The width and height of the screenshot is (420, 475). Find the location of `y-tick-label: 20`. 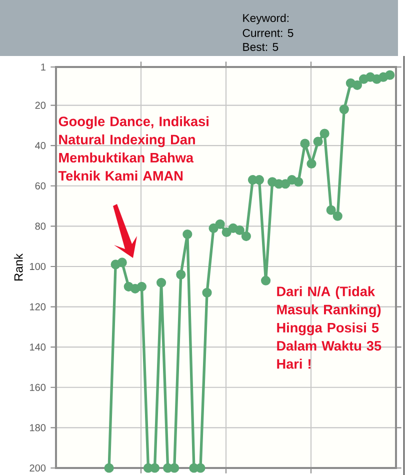

y-tick-label: 20 is located at coordinates (40, 105).